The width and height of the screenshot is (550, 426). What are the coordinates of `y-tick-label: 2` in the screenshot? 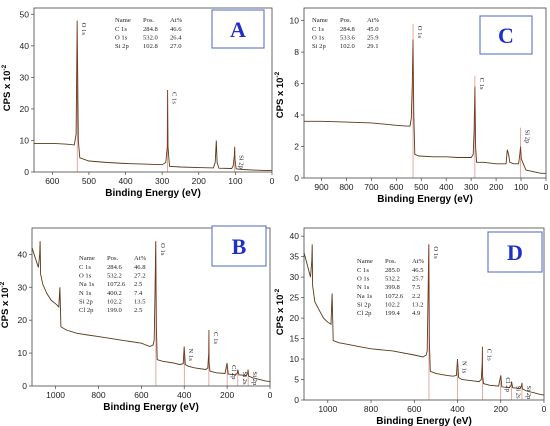 It's located at (296, 147).